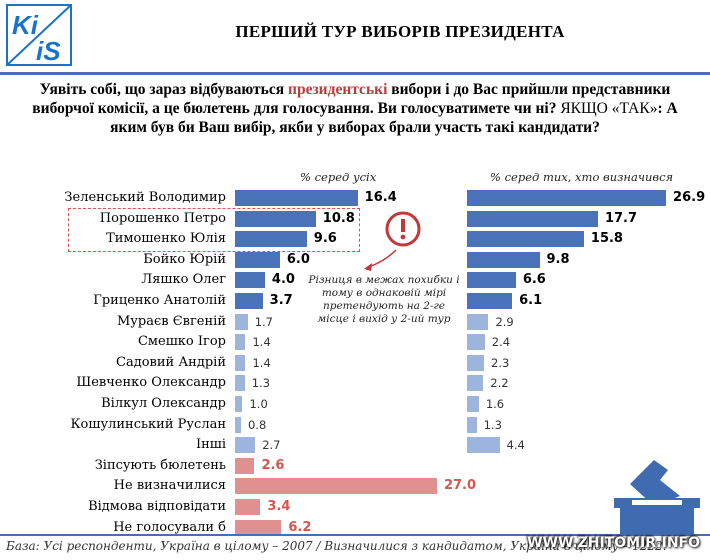 The width and height of the screenshot is (710, 560). I want to click on value-label-all: 4.0, so click(283, 280).